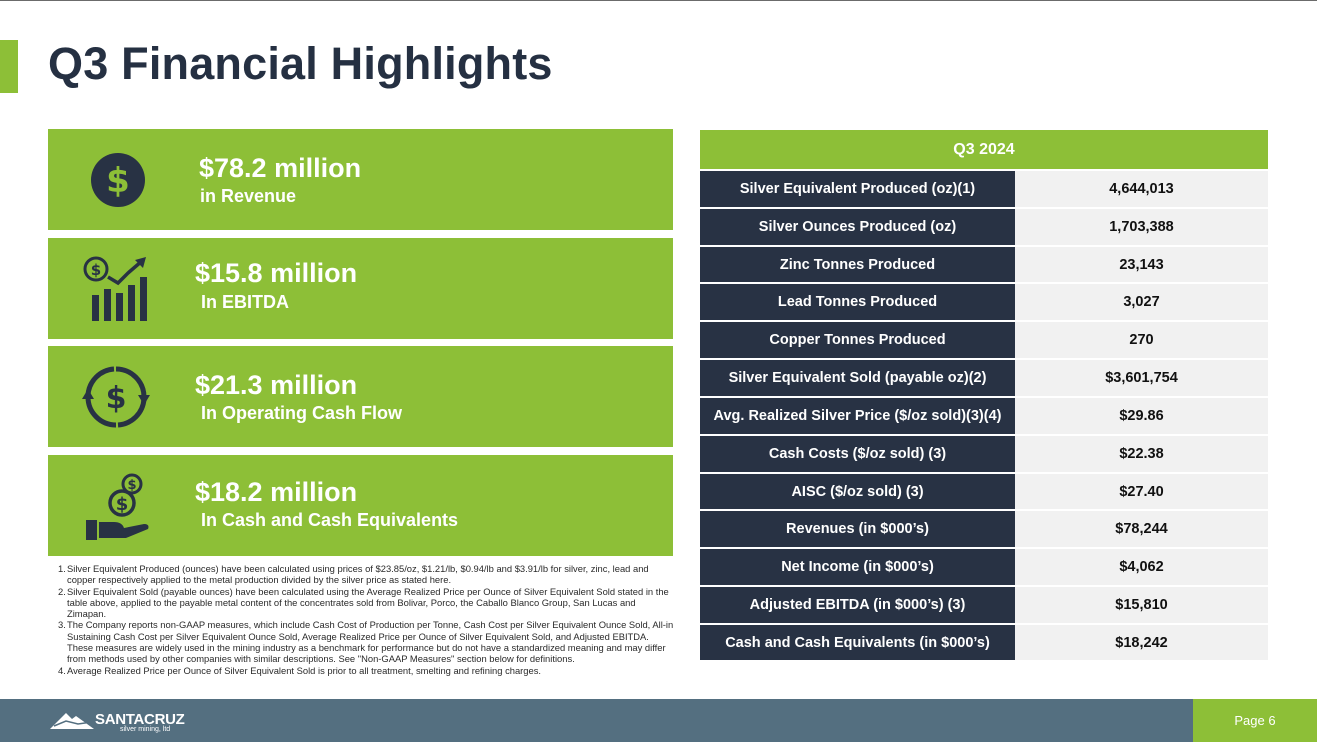 The width and height of the screenshot is (1317, 742). Describe the element at coordinates (9, 66) in the screenshot. I see `title-accent-bar` at that location.